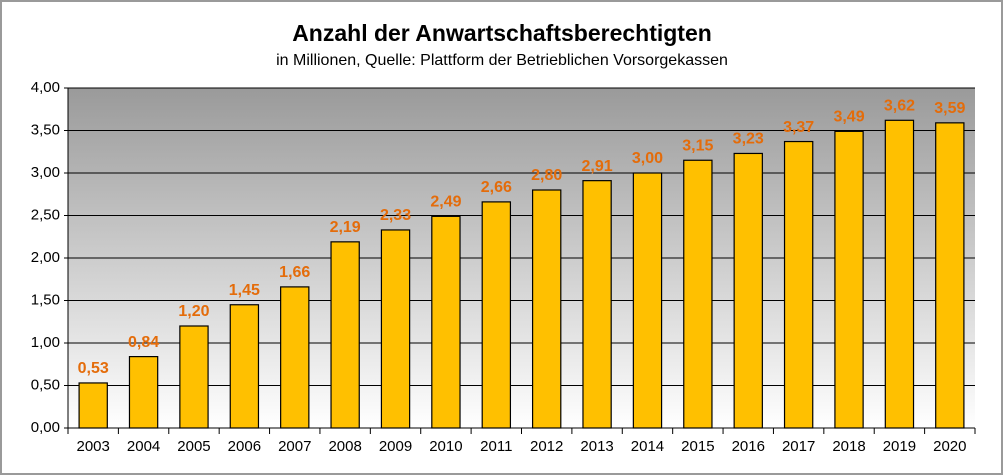 This screenshot has height=476, width=1004. Describe the element at coordinates (45, 427) in the screenshot. I see `y-tick-label: 0,00` at that location.